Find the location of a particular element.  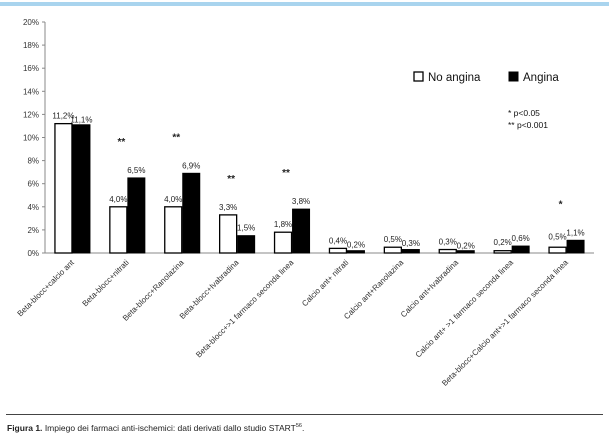

value-label-no-angina: 11,2% is located at coordinates (63, 116).